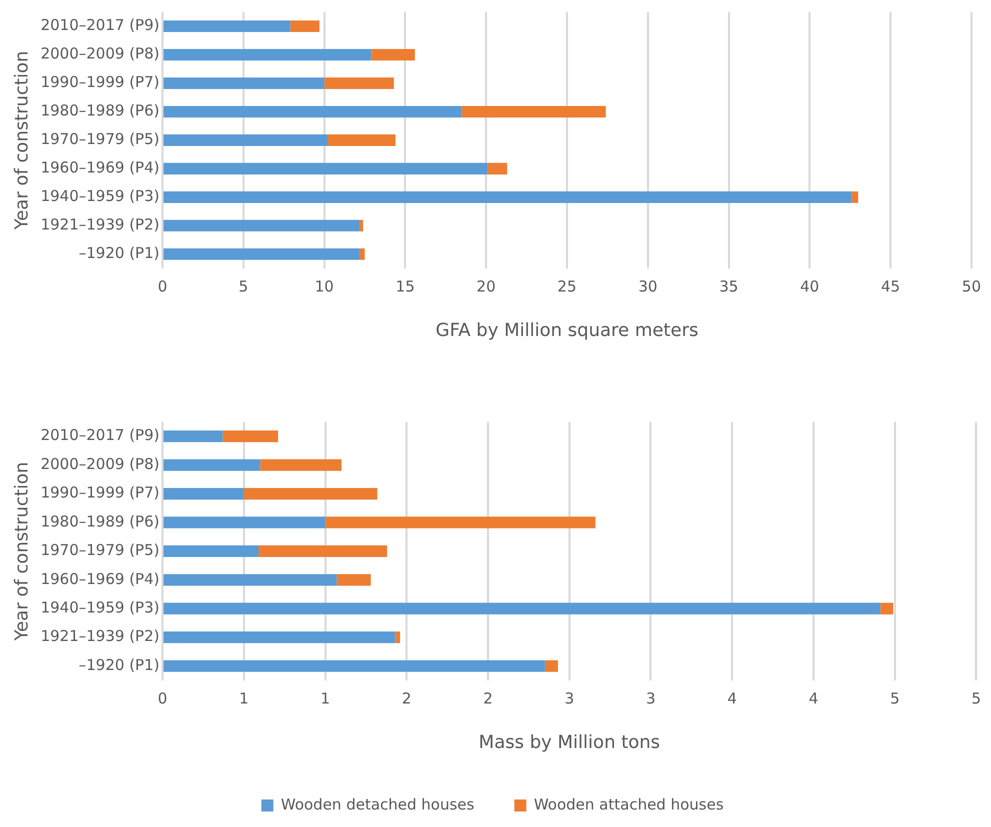 Image resolution: width=991 pixels, height=827 pixels. I want to click on x-tick-label: 10, so click(324, 286).